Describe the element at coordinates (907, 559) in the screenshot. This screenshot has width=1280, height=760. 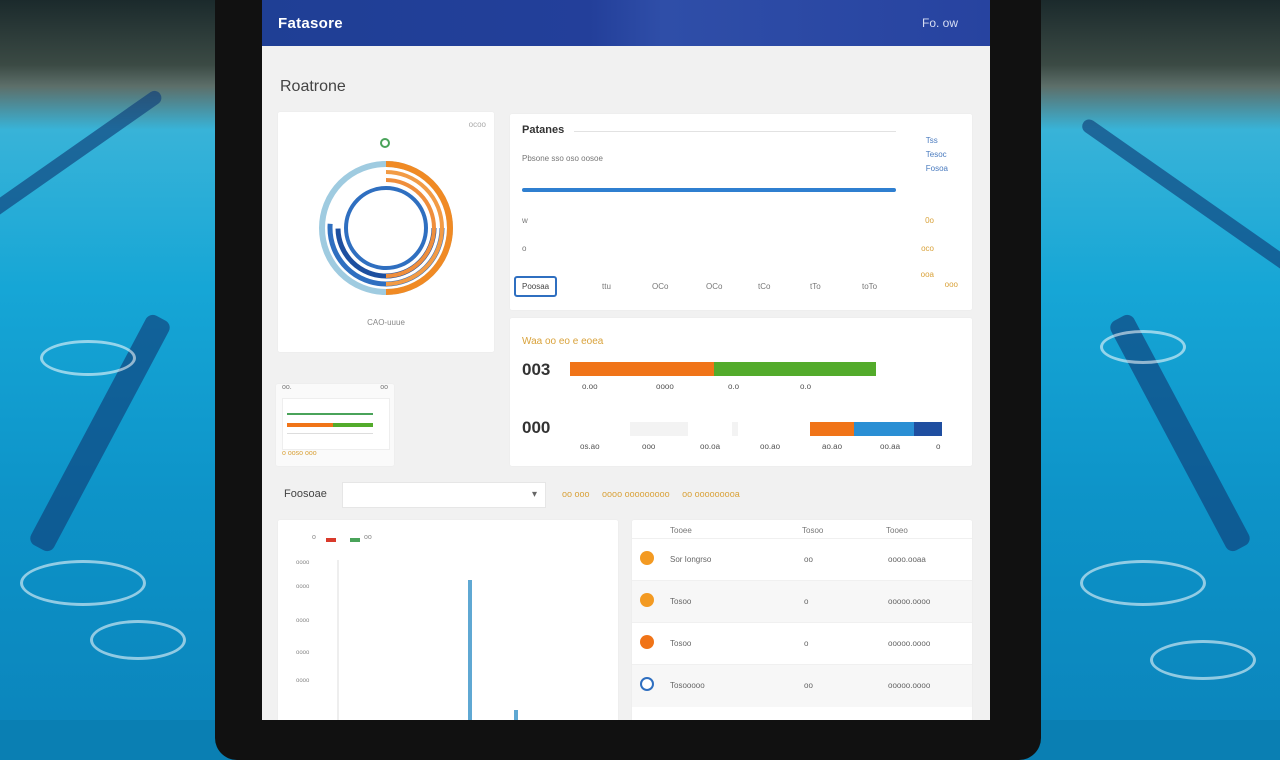
I see `row-date: oooo.ooaa` at that location.